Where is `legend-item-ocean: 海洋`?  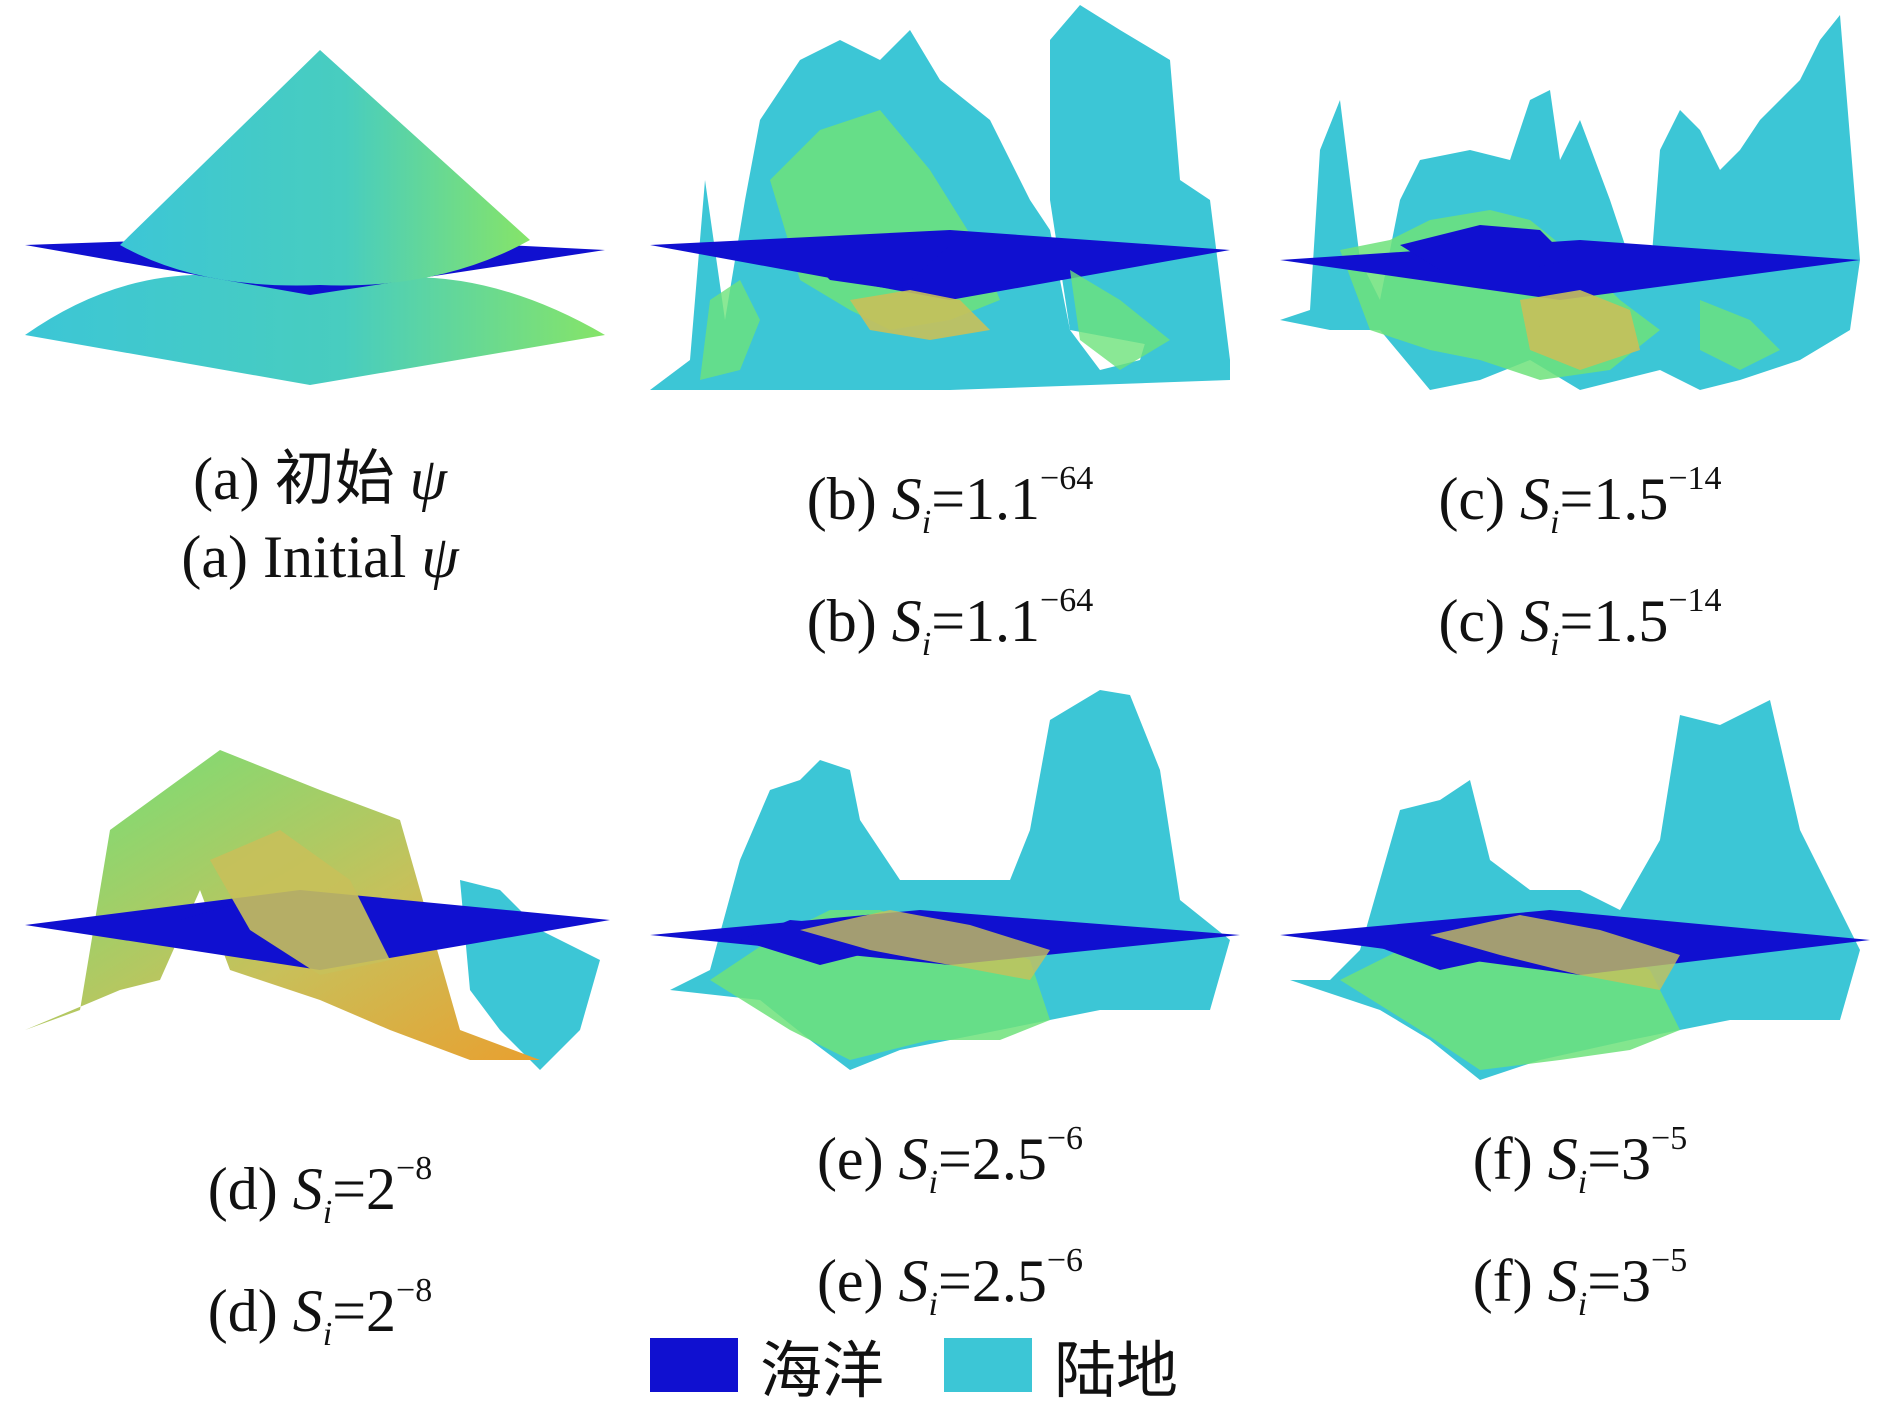 legend-item-ocean: 海洋 is located at coordinates (767, 1365).